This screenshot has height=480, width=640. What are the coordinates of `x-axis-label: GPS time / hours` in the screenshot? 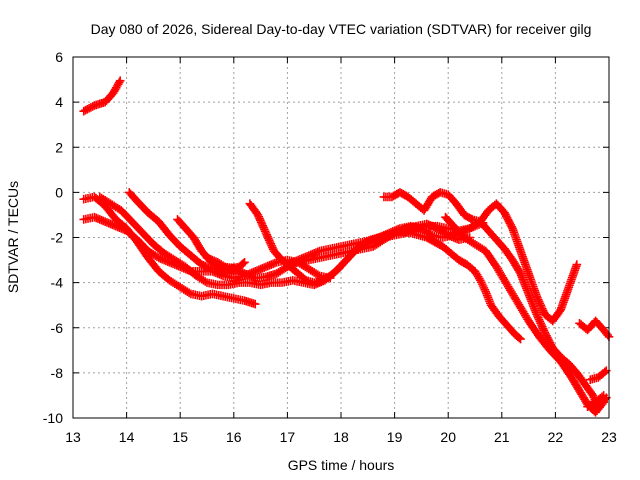 It's located at (341, 465).